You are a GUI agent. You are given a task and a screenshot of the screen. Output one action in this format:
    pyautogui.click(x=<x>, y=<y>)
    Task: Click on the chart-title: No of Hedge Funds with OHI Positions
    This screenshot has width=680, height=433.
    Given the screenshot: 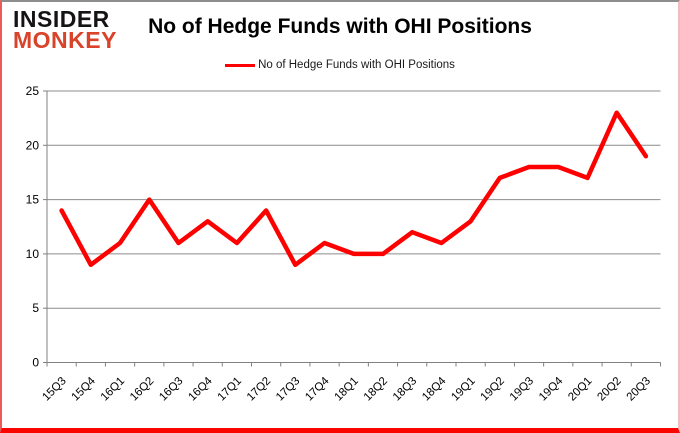 What is the action you would take?
    pyautogui.click(x=340, y=26)
    